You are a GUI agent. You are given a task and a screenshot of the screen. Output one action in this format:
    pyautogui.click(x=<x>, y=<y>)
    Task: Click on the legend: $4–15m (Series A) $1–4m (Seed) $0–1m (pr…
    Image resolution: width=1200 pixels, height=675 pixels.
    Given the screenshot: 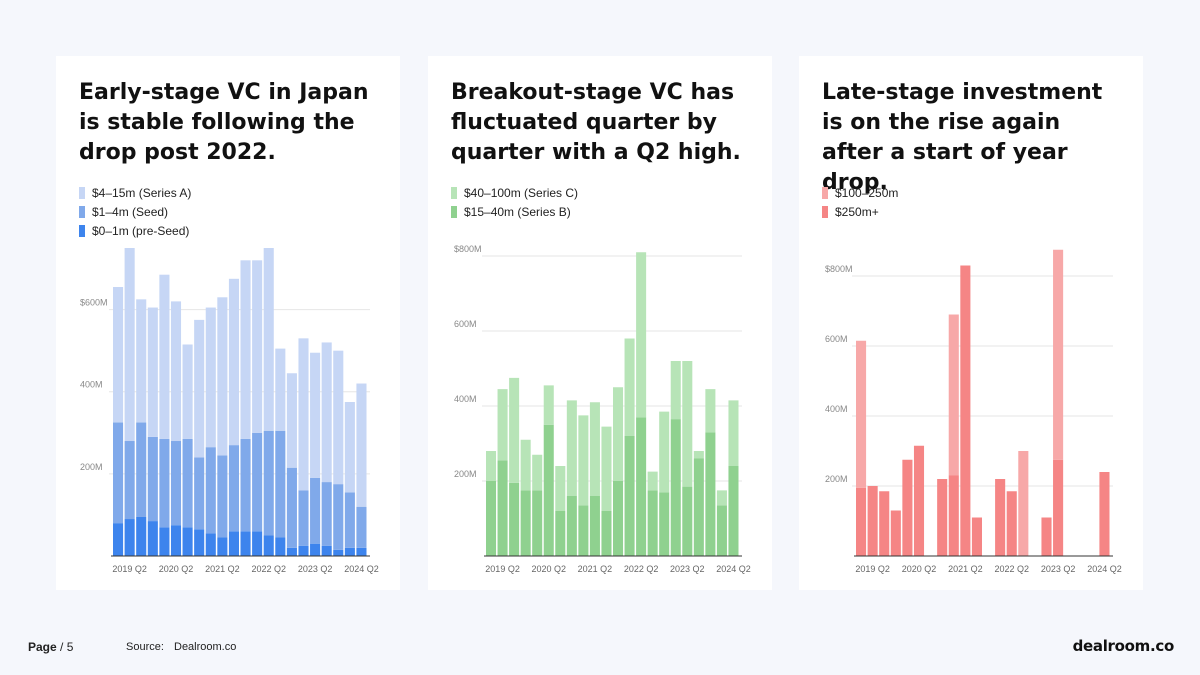 What is the action you would take?
    pyautogui.click(x=135, y=211)
    